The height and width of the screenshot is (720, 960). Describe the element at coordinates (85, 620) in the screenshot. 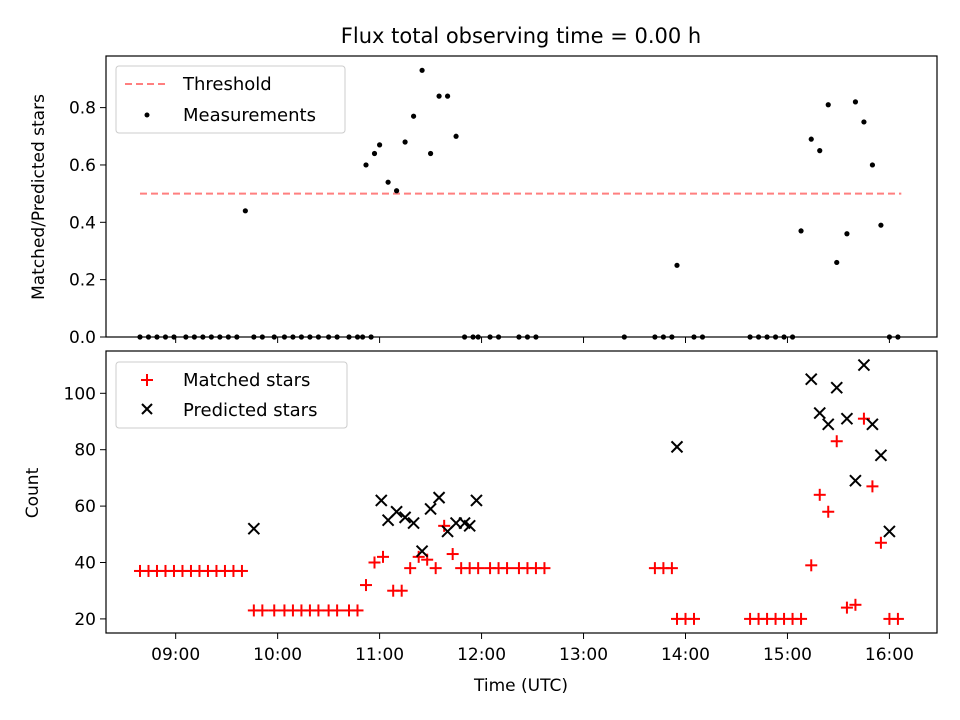

I see `bottom-y-tick-label: 20` at that location.